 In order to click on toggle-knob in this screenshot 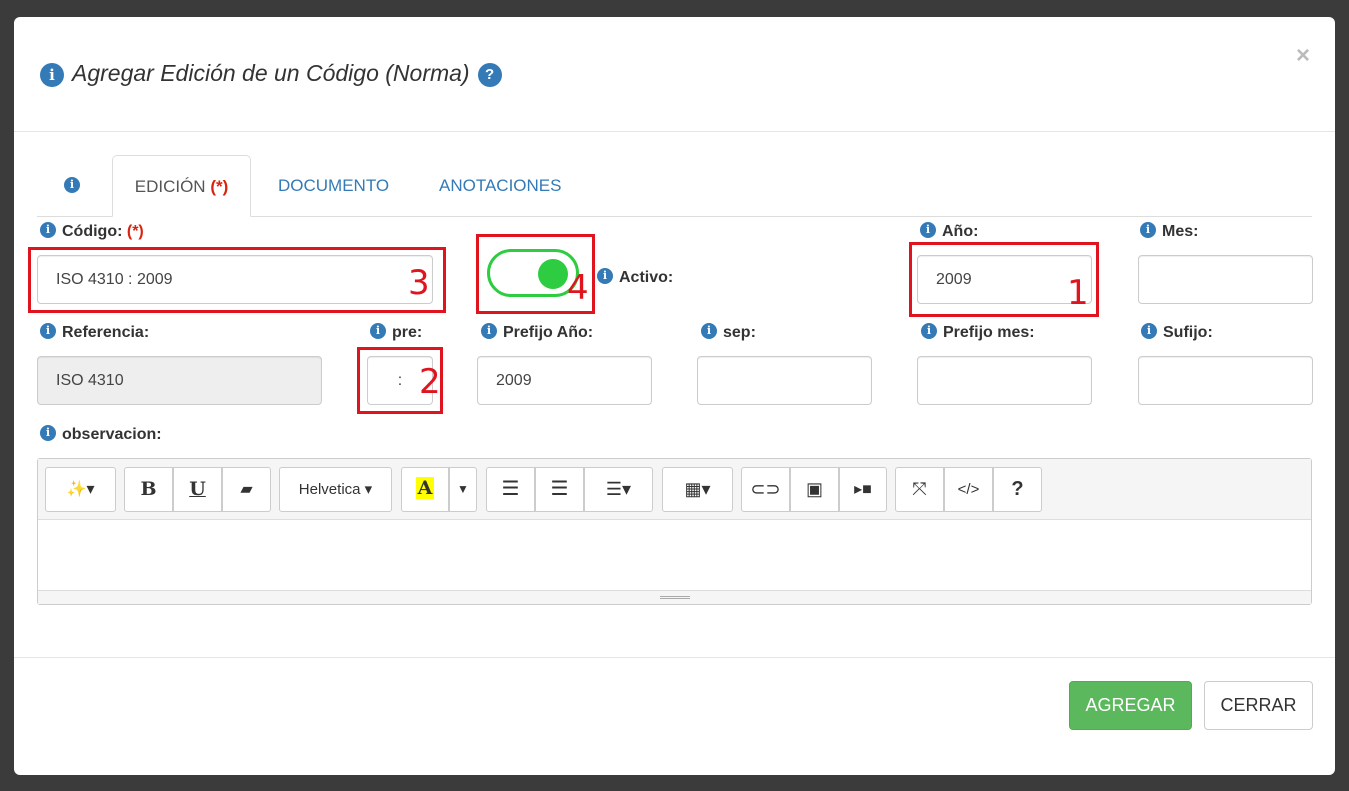, I will do `click(553, 274)`.